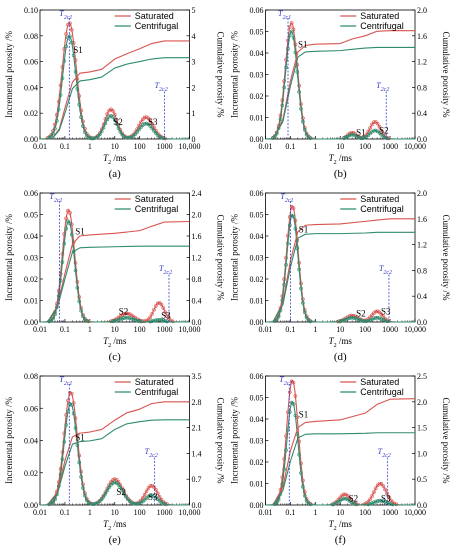  I want to click on peak-label: S3, so click(166, 316).